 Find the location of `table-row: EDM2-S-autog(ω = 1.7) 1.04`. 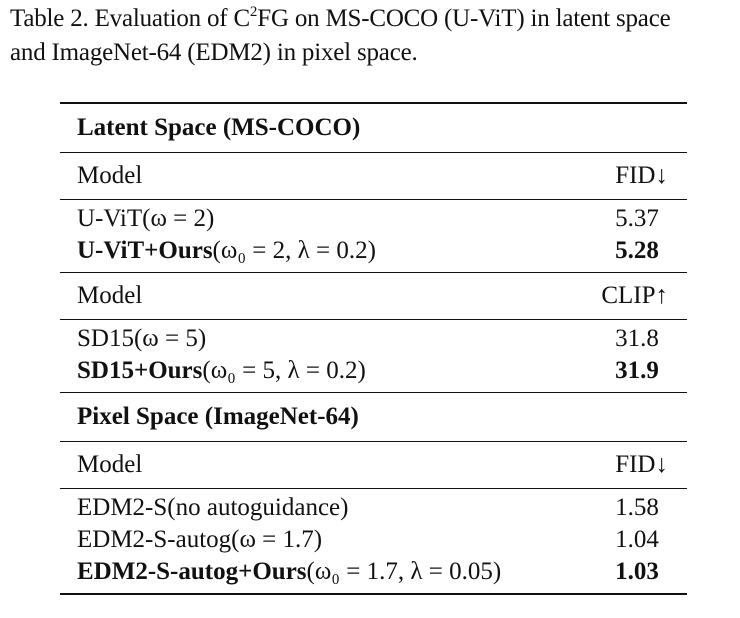

table-row: EDM2-S-autog(ω = 1.7) 1.04 is located at coordinates (373, 540).